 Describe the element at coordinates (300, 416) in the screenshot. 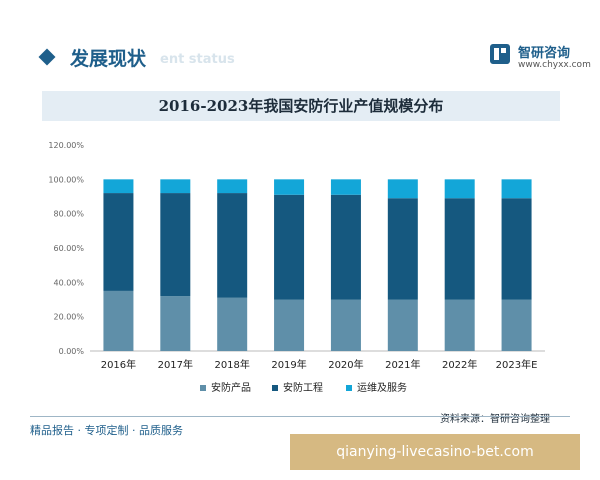

I see `footer-divider` at that location.